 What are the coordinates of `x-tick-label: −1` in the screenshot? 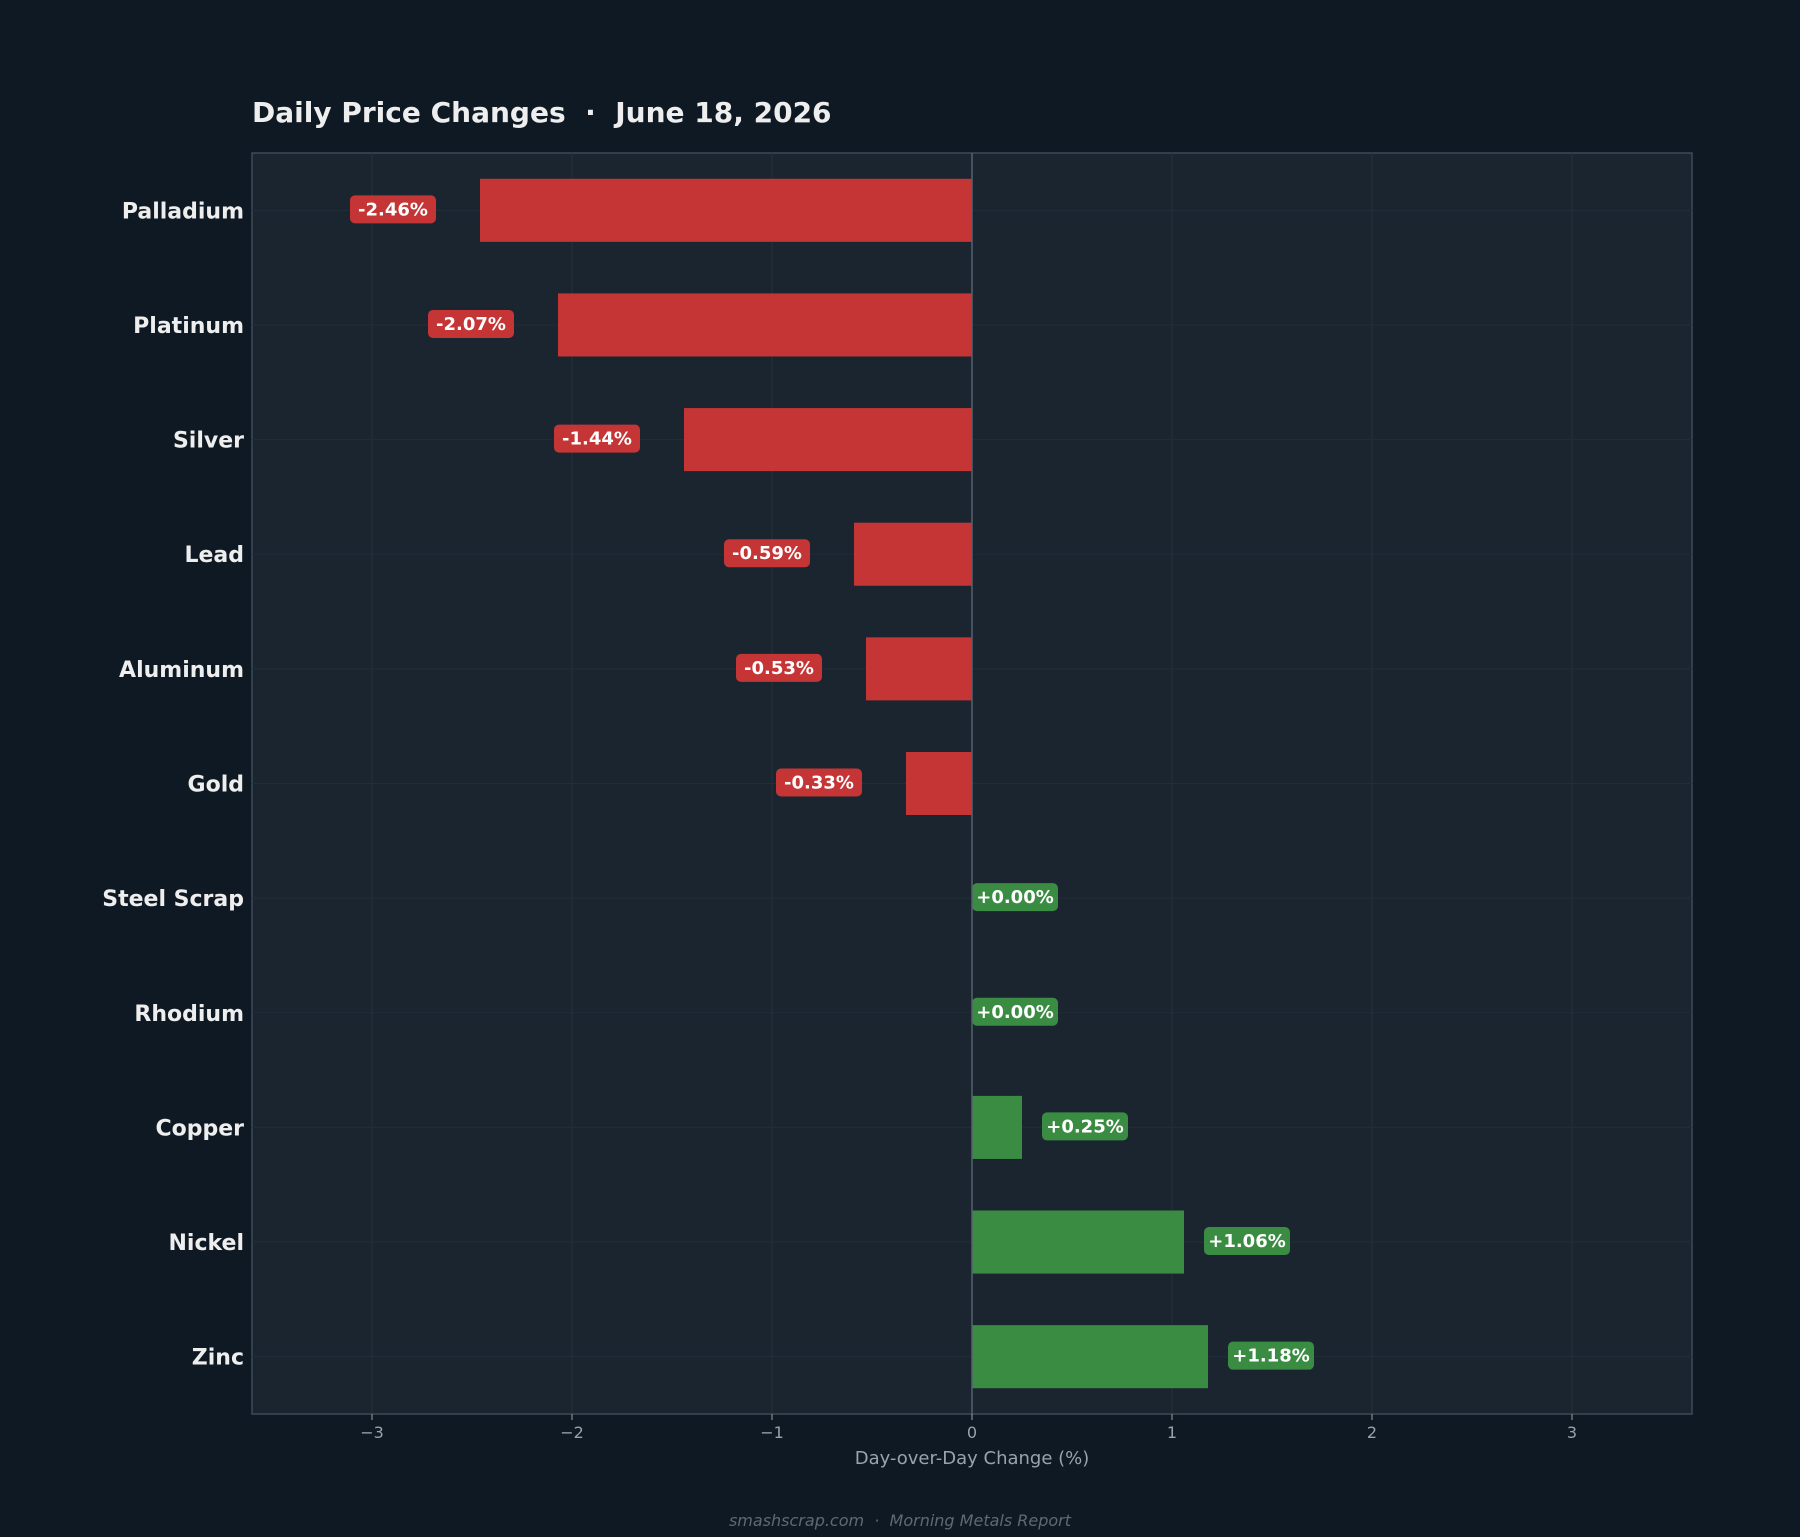 It's located at (772, 1432).